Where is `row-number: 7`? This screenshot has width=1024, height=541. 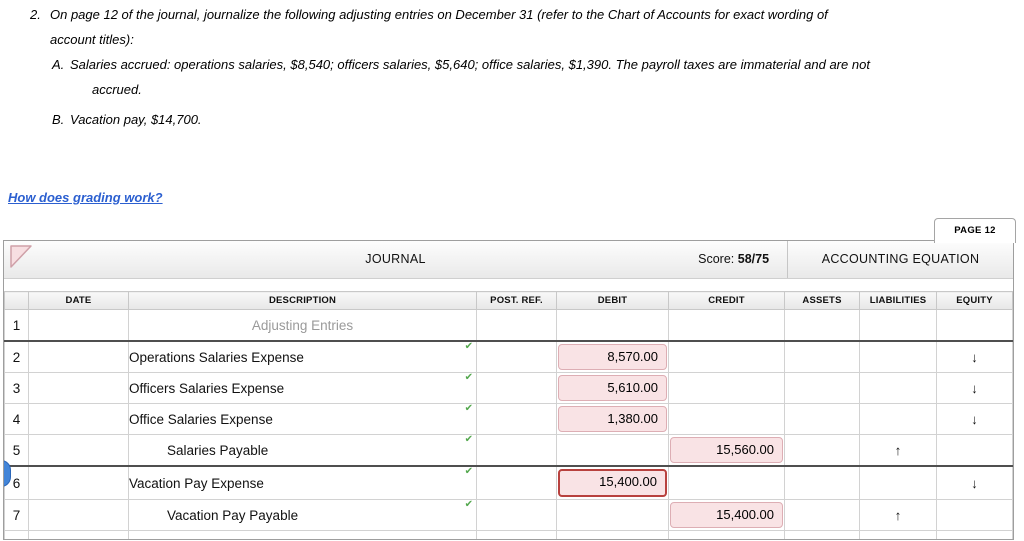 row-number: 7 is located at coordinates (16, 515).